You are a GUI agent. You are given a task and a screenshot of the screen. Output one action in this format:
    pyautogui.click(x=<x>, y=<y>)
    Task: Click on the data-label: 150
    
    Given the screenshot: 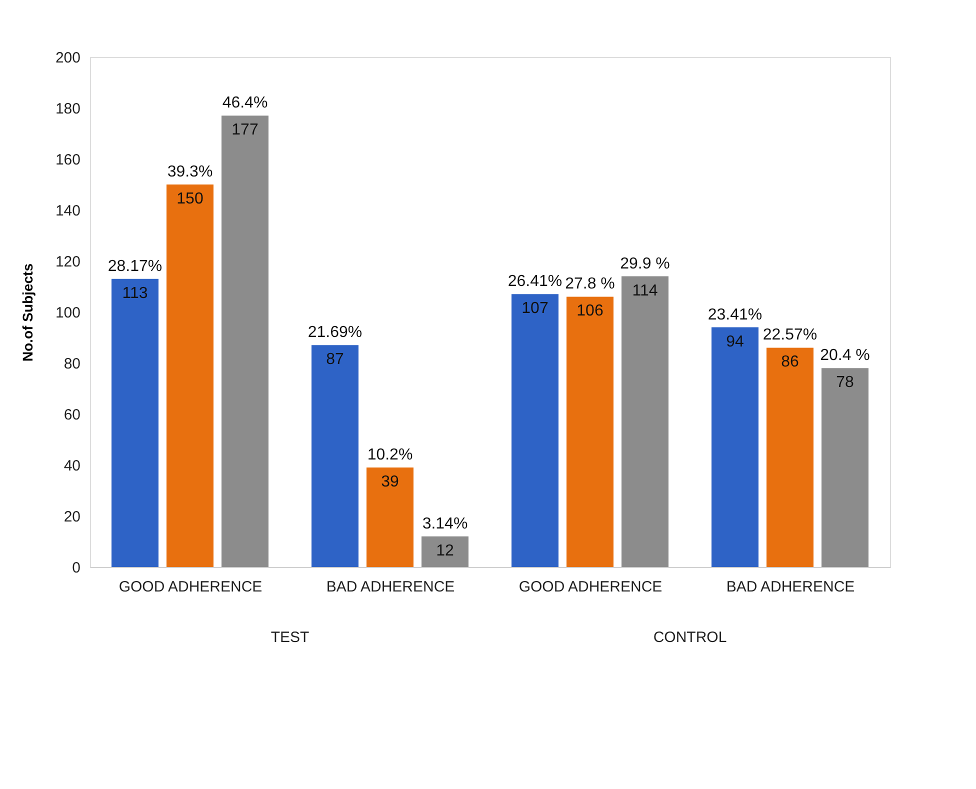 What is the action you would take?
    pyautogui.click(x=190, y=199)
    